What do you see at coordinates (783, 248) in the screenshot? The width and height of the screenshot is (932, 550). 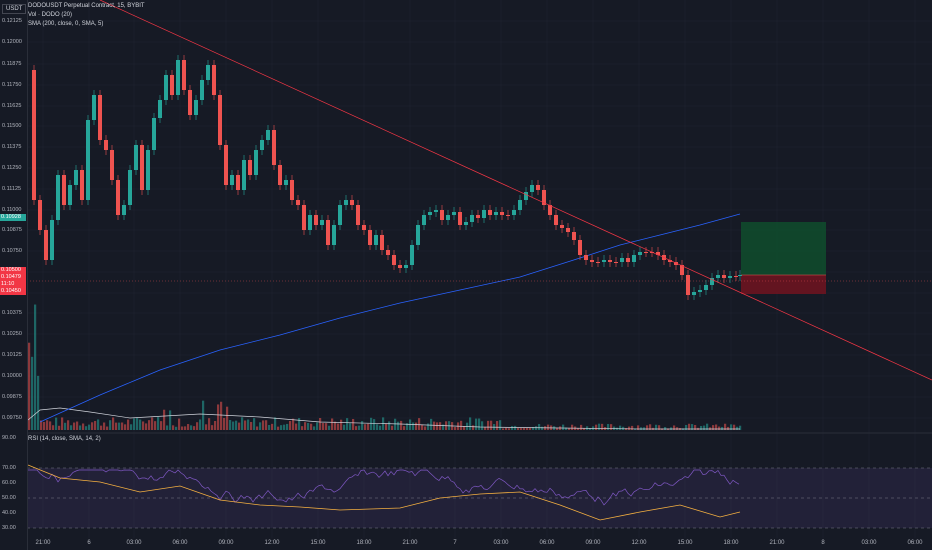 I see `profit-zone` at bounding box center [783, 248].